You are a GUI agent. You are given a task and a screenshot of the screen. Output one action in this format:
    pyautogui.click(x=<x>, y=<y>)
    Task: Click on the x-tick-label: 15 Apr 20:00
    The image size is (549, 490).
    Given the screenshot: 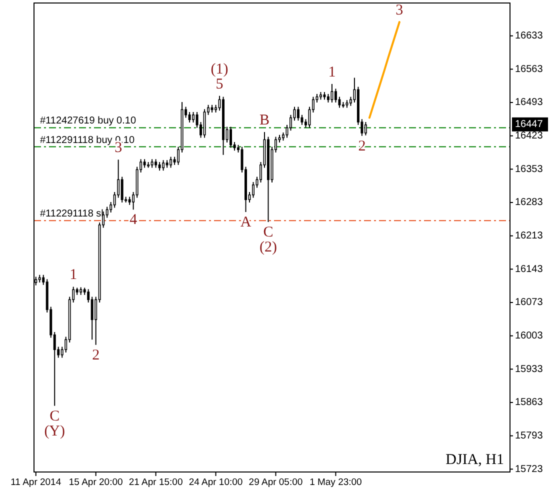 What is the action you would take?
    pyautogui.click(x=95, y=482)
    